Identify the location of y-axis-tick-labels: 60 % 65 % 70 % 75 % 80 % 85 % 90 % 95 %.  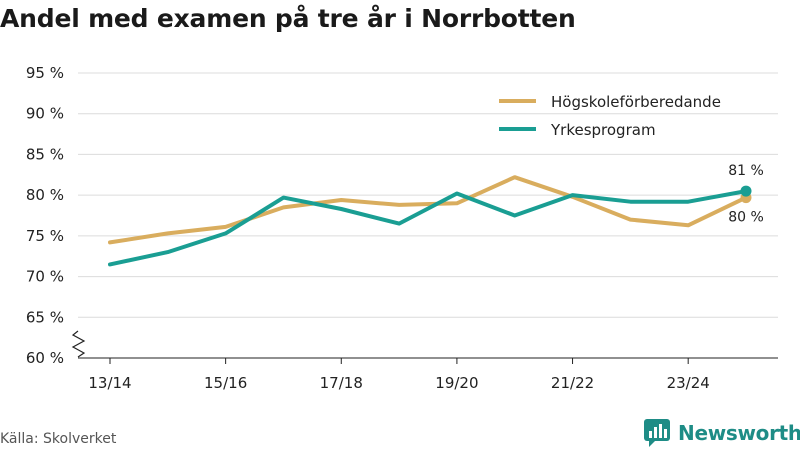
(45, 215).